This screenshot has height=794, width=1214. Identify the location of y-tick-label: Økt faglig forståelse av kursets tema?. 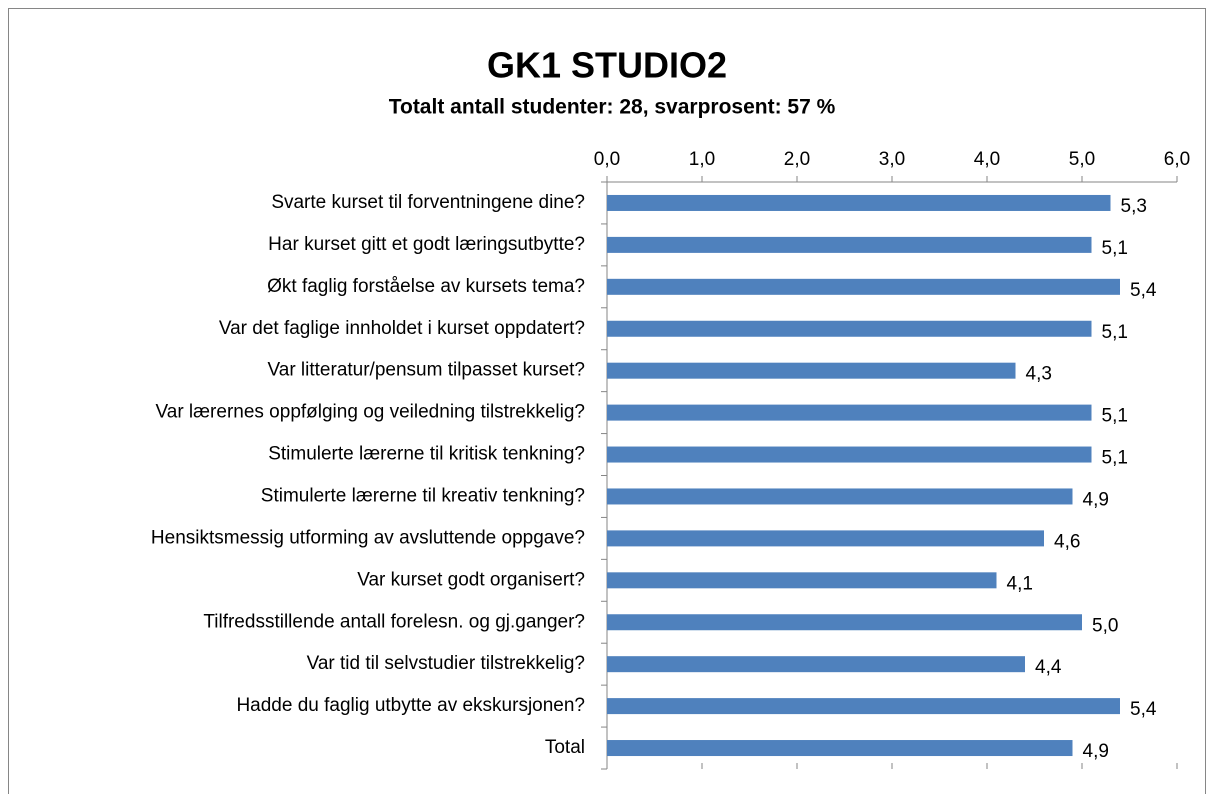
(426, 286).